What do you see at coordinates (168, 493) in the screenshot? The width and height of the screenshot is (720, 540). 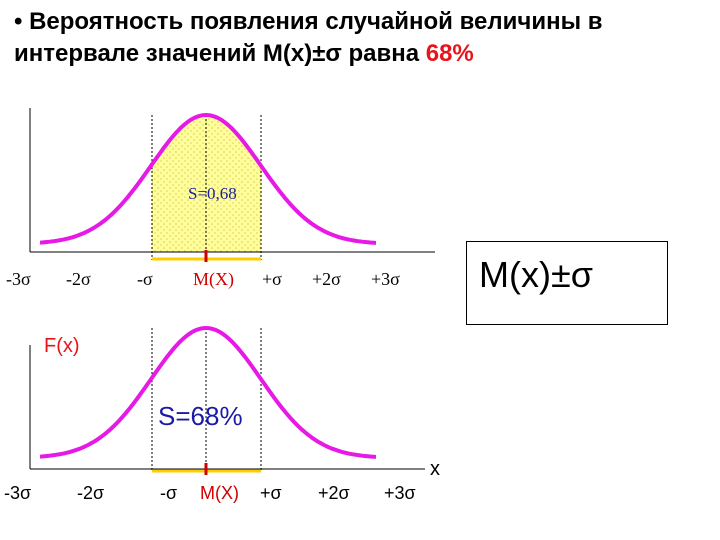 I see `bottom-tick-minus-sigma: -σ` at bounding box center [168, 493].